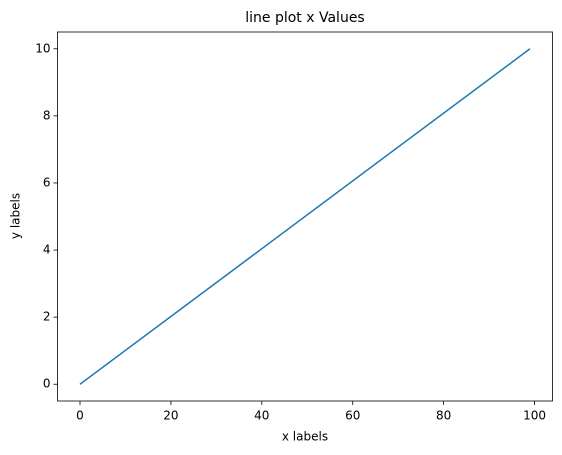 The height and width of the screenshot is (455, 562). What do you see at coordinates (261, 416) in the screenshot?
I see `x-tick-label: 40` at bounding box center [261, 416].